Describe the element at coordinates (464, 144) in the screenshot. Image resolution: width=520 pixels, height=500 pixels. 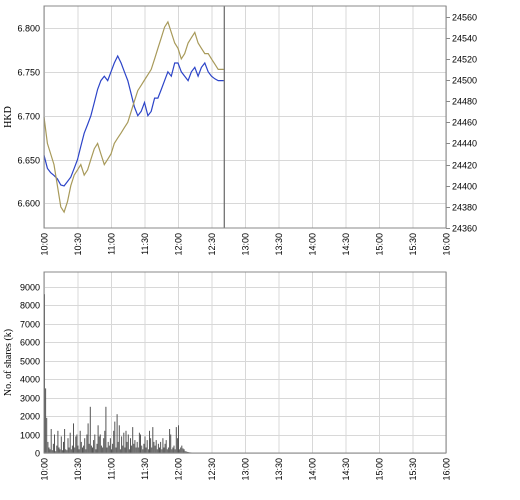
I see `price-right-tick-label: 24440` at that location.